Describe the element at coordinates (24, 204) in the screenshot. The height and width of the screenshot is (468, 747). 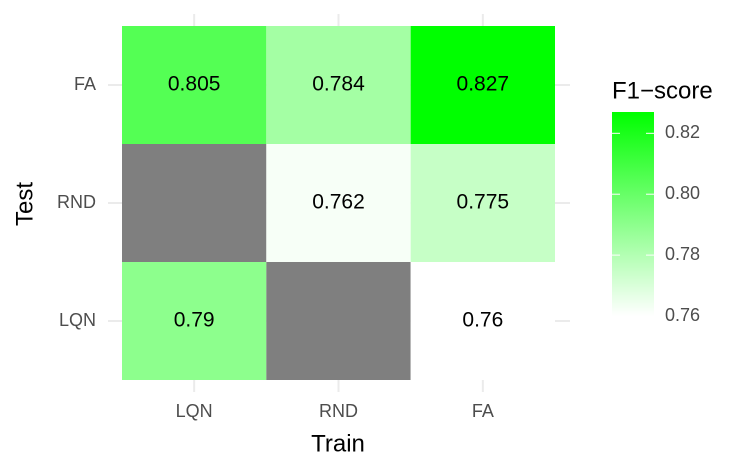
I see `y-axis-title: Test` at that location.